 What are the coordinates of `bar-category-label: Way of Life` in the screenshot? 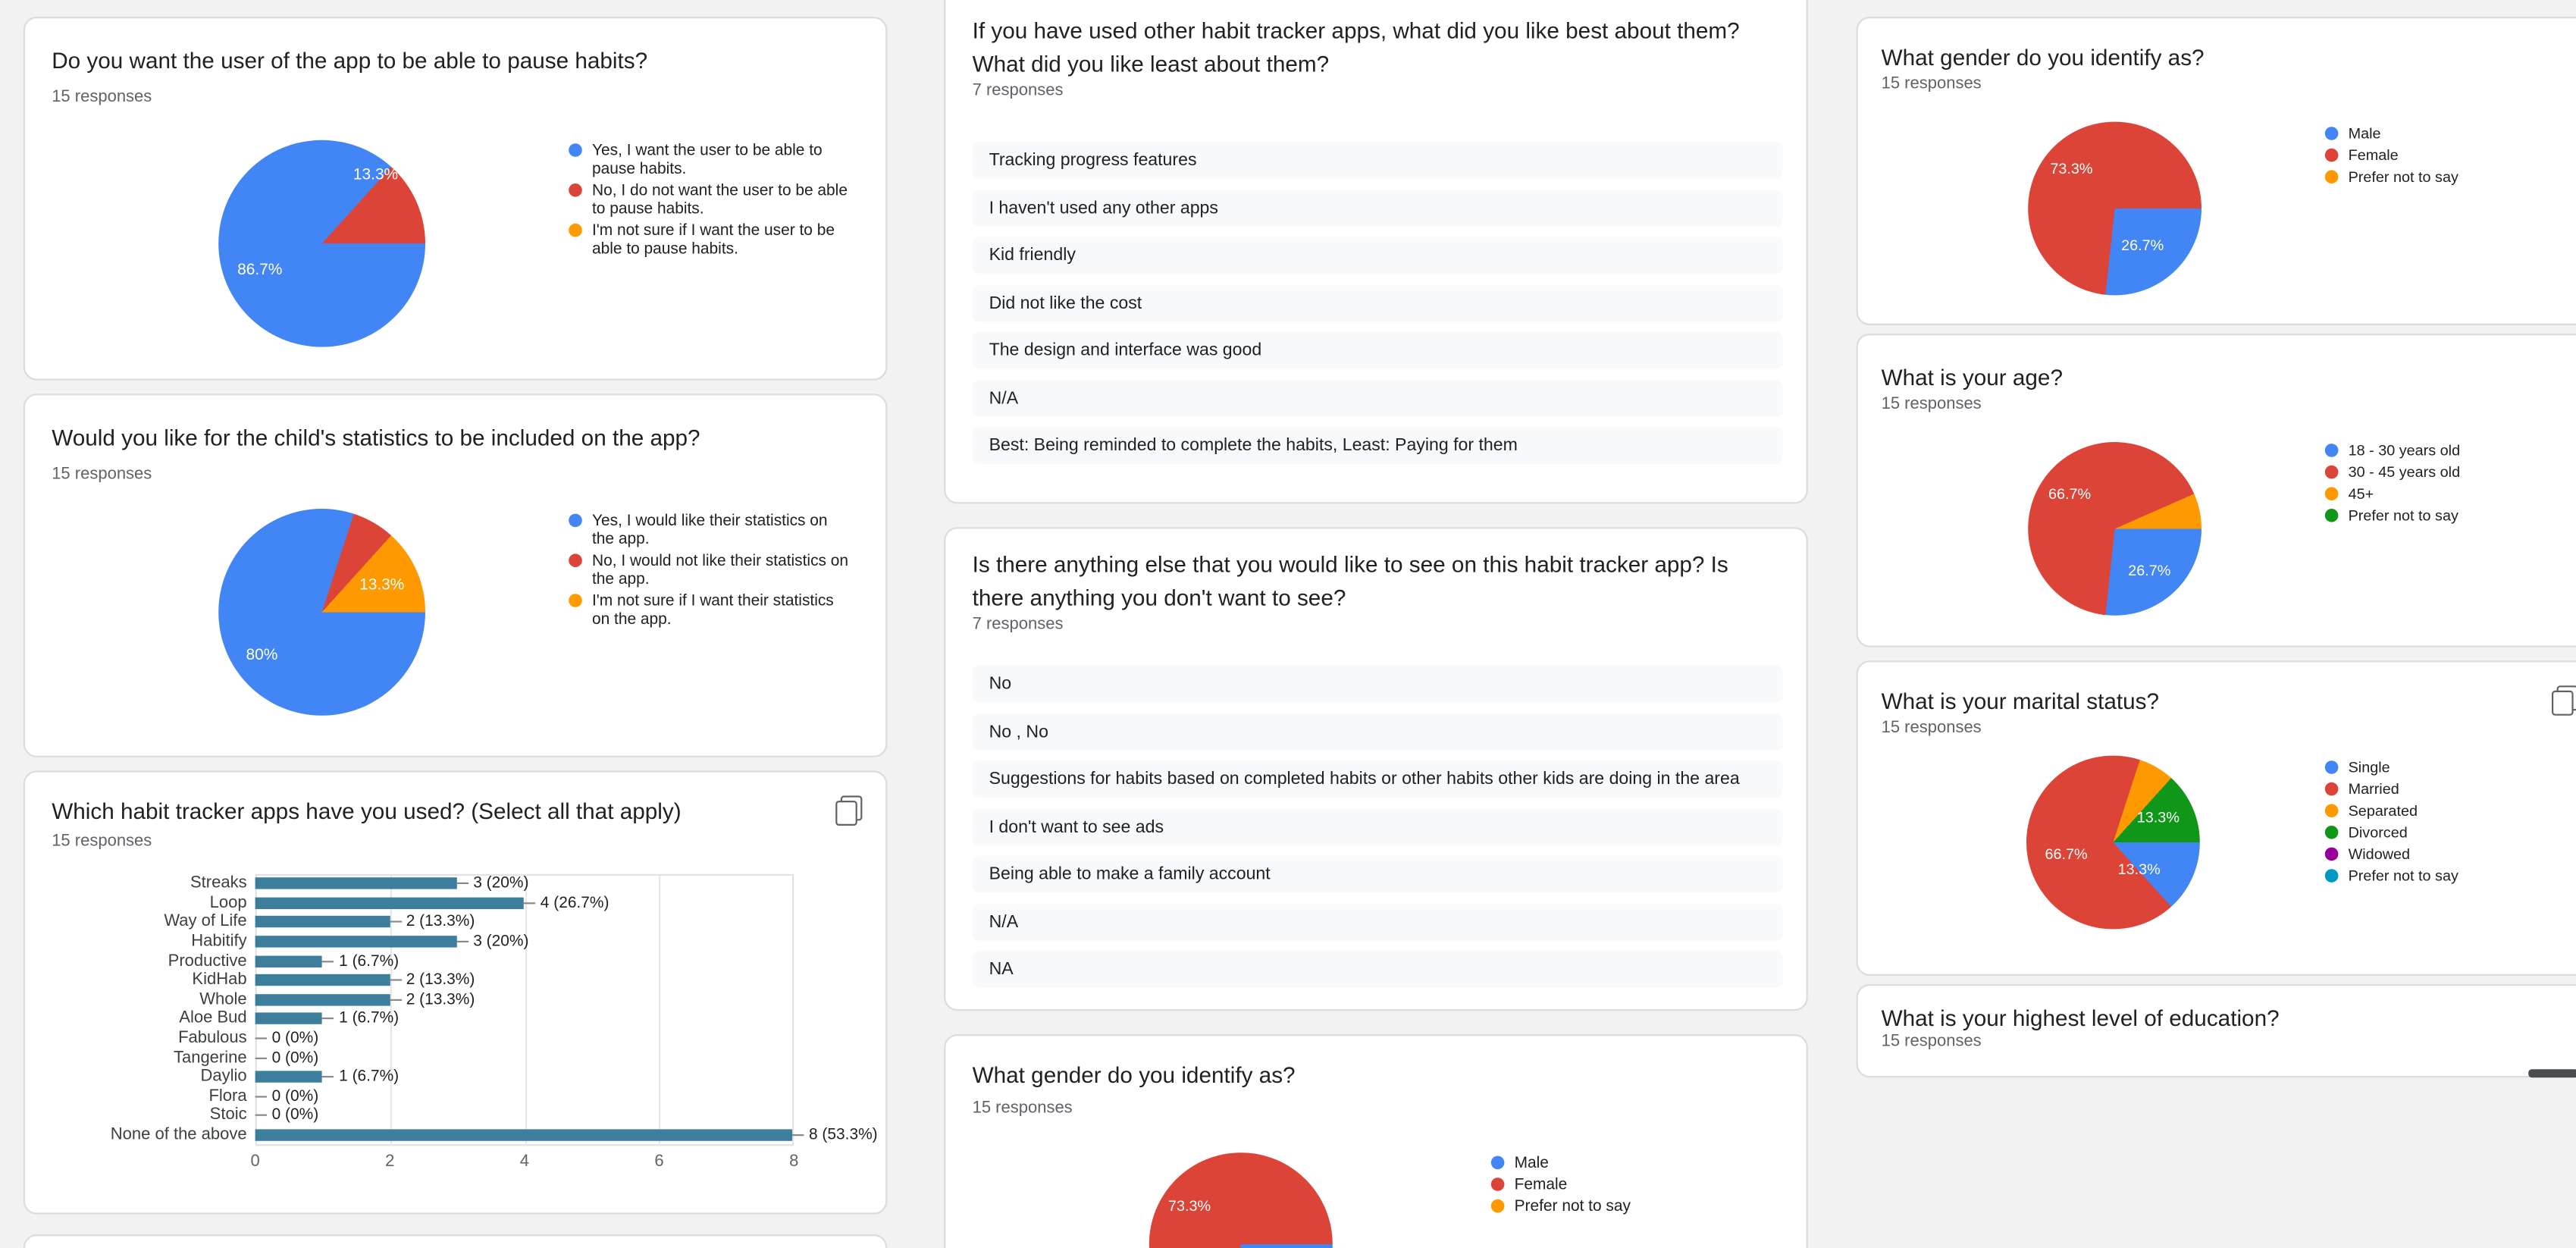 It's located at (205, 922).